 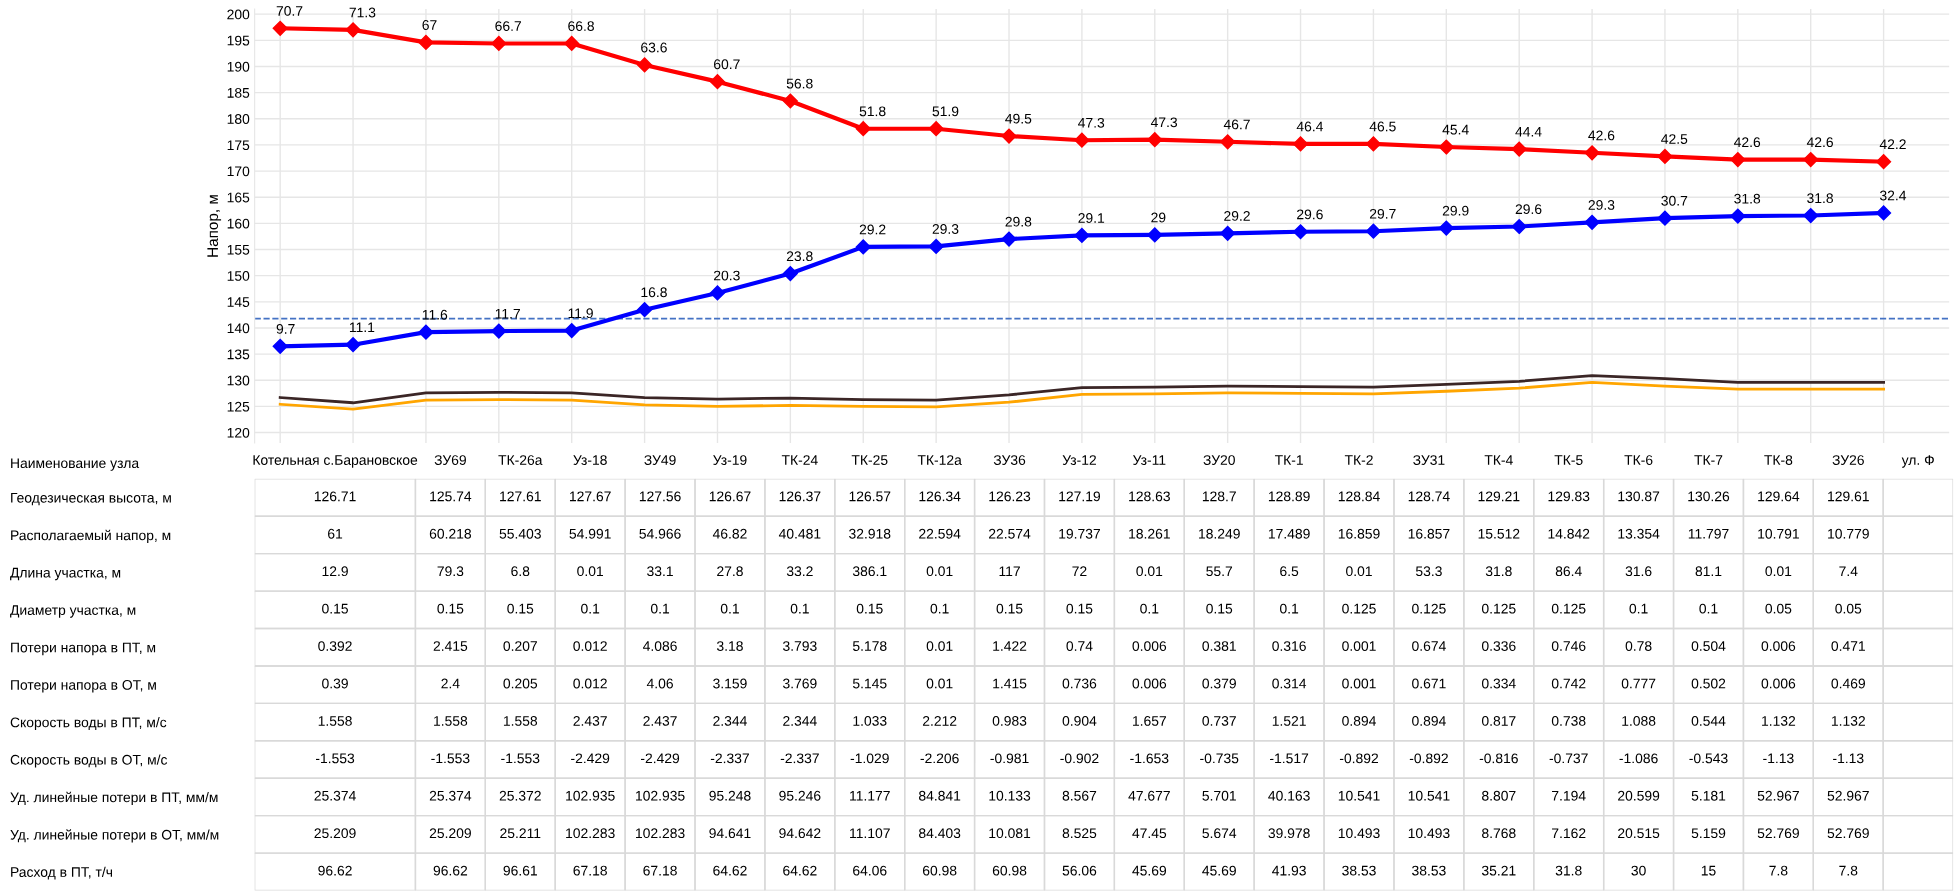 I want to click on y-tick-label: 170, so click(x=238, y=171).